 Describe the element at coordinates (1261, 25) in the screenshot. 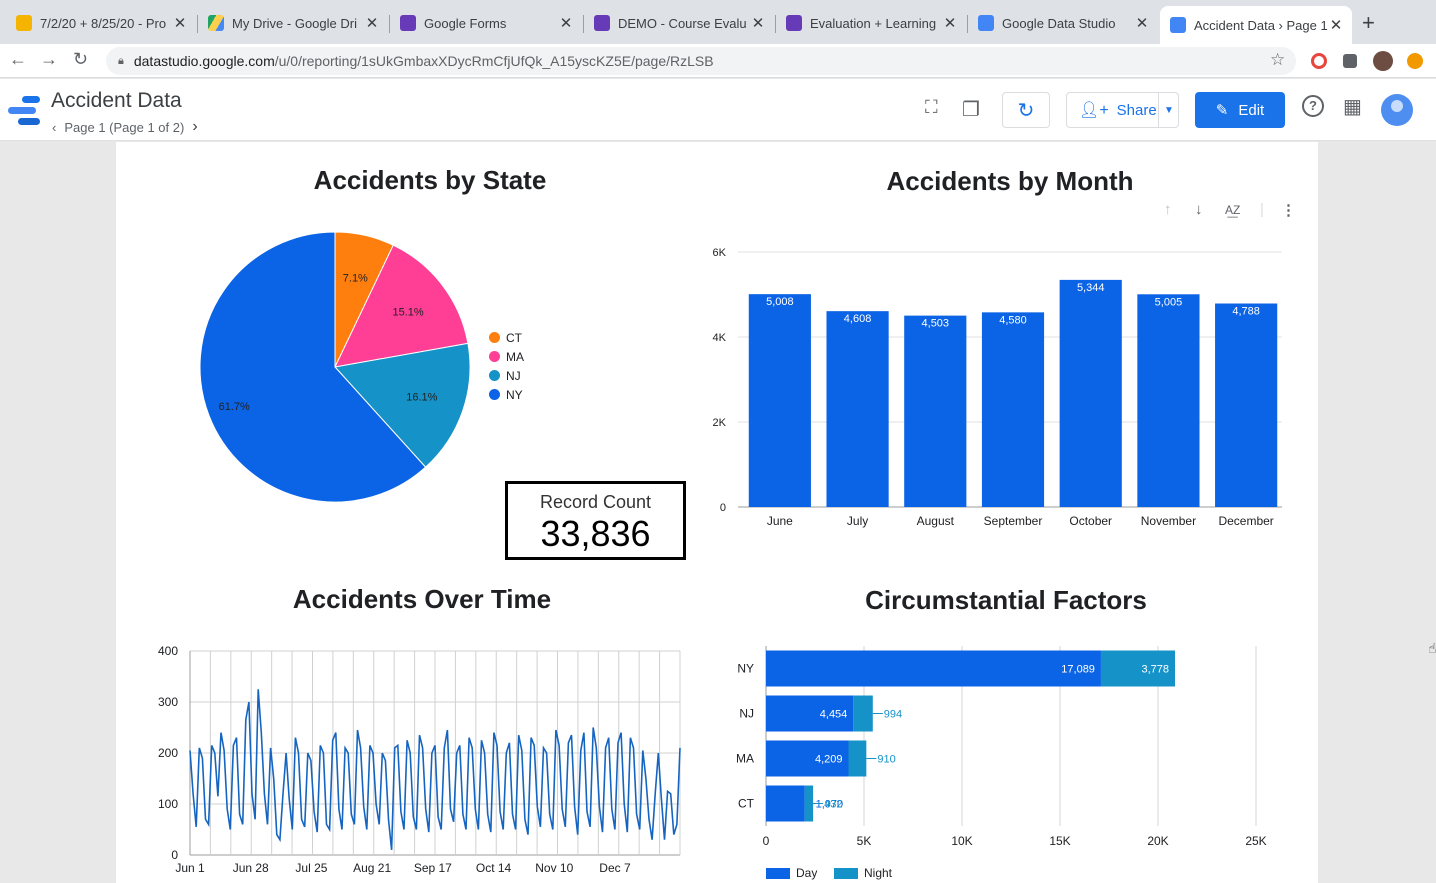

I see `tab-title: Accident Data › Page 1` at that location.